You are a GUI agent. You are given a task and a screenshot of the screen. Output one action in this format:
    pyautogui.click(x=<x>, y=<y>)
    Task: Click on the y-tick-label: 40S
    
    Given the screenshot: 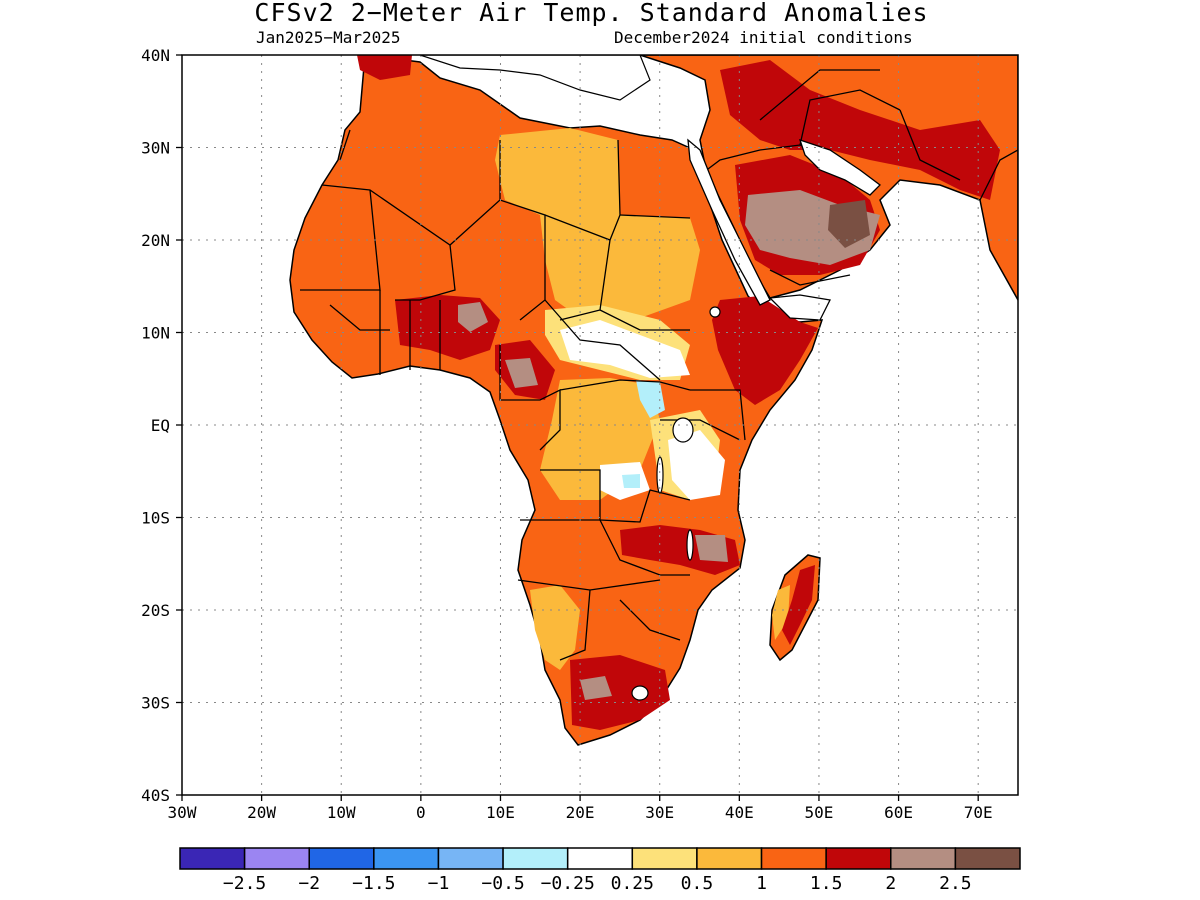 What is the action you would take?
    pyautogui.click(x=155, y=795)
    